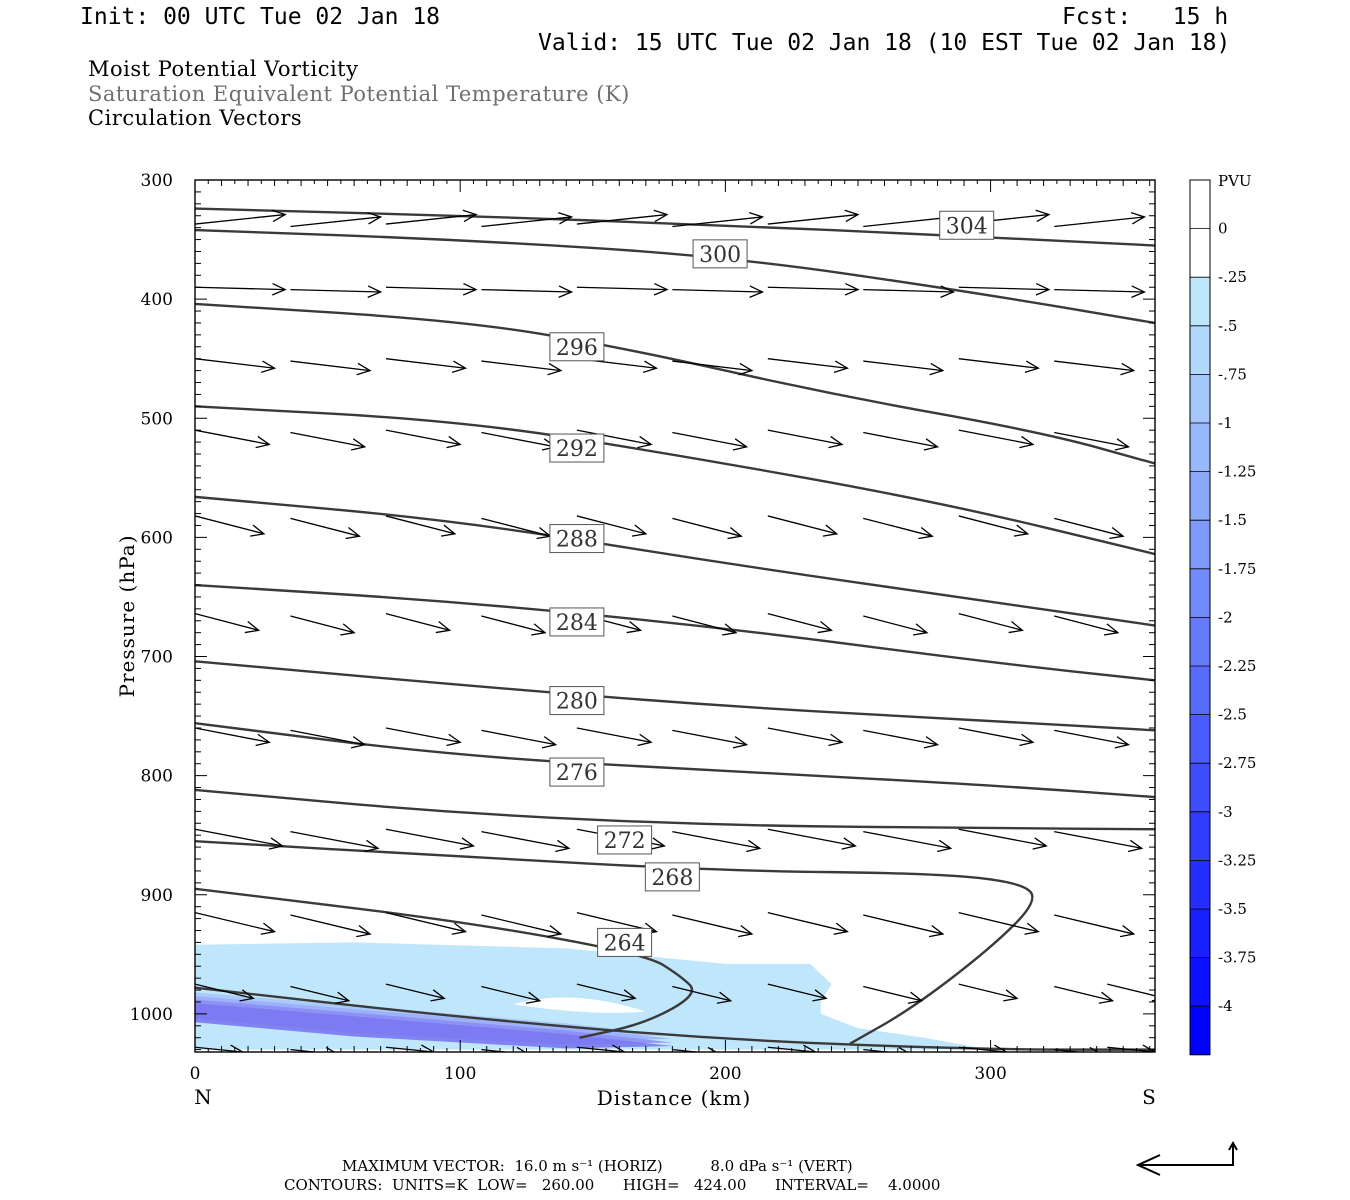  What do you see at coordinates (577, 540) in the screenshot?
I see `contour-label-288: 288` at bounding box center [577, 540].